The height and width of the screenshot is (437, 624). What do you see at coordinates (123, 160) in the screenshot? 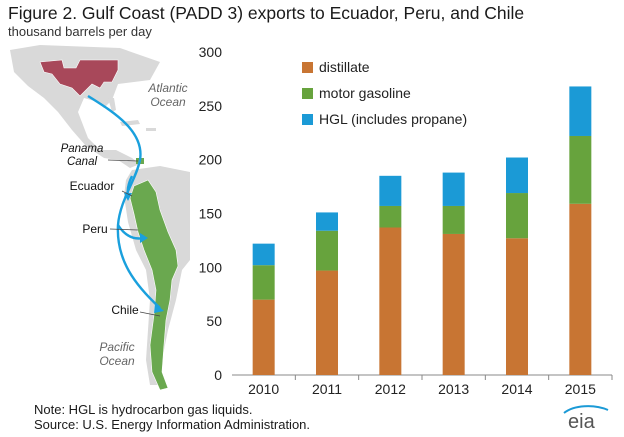
I see `leader-panama` at bounding box center [123, 160].